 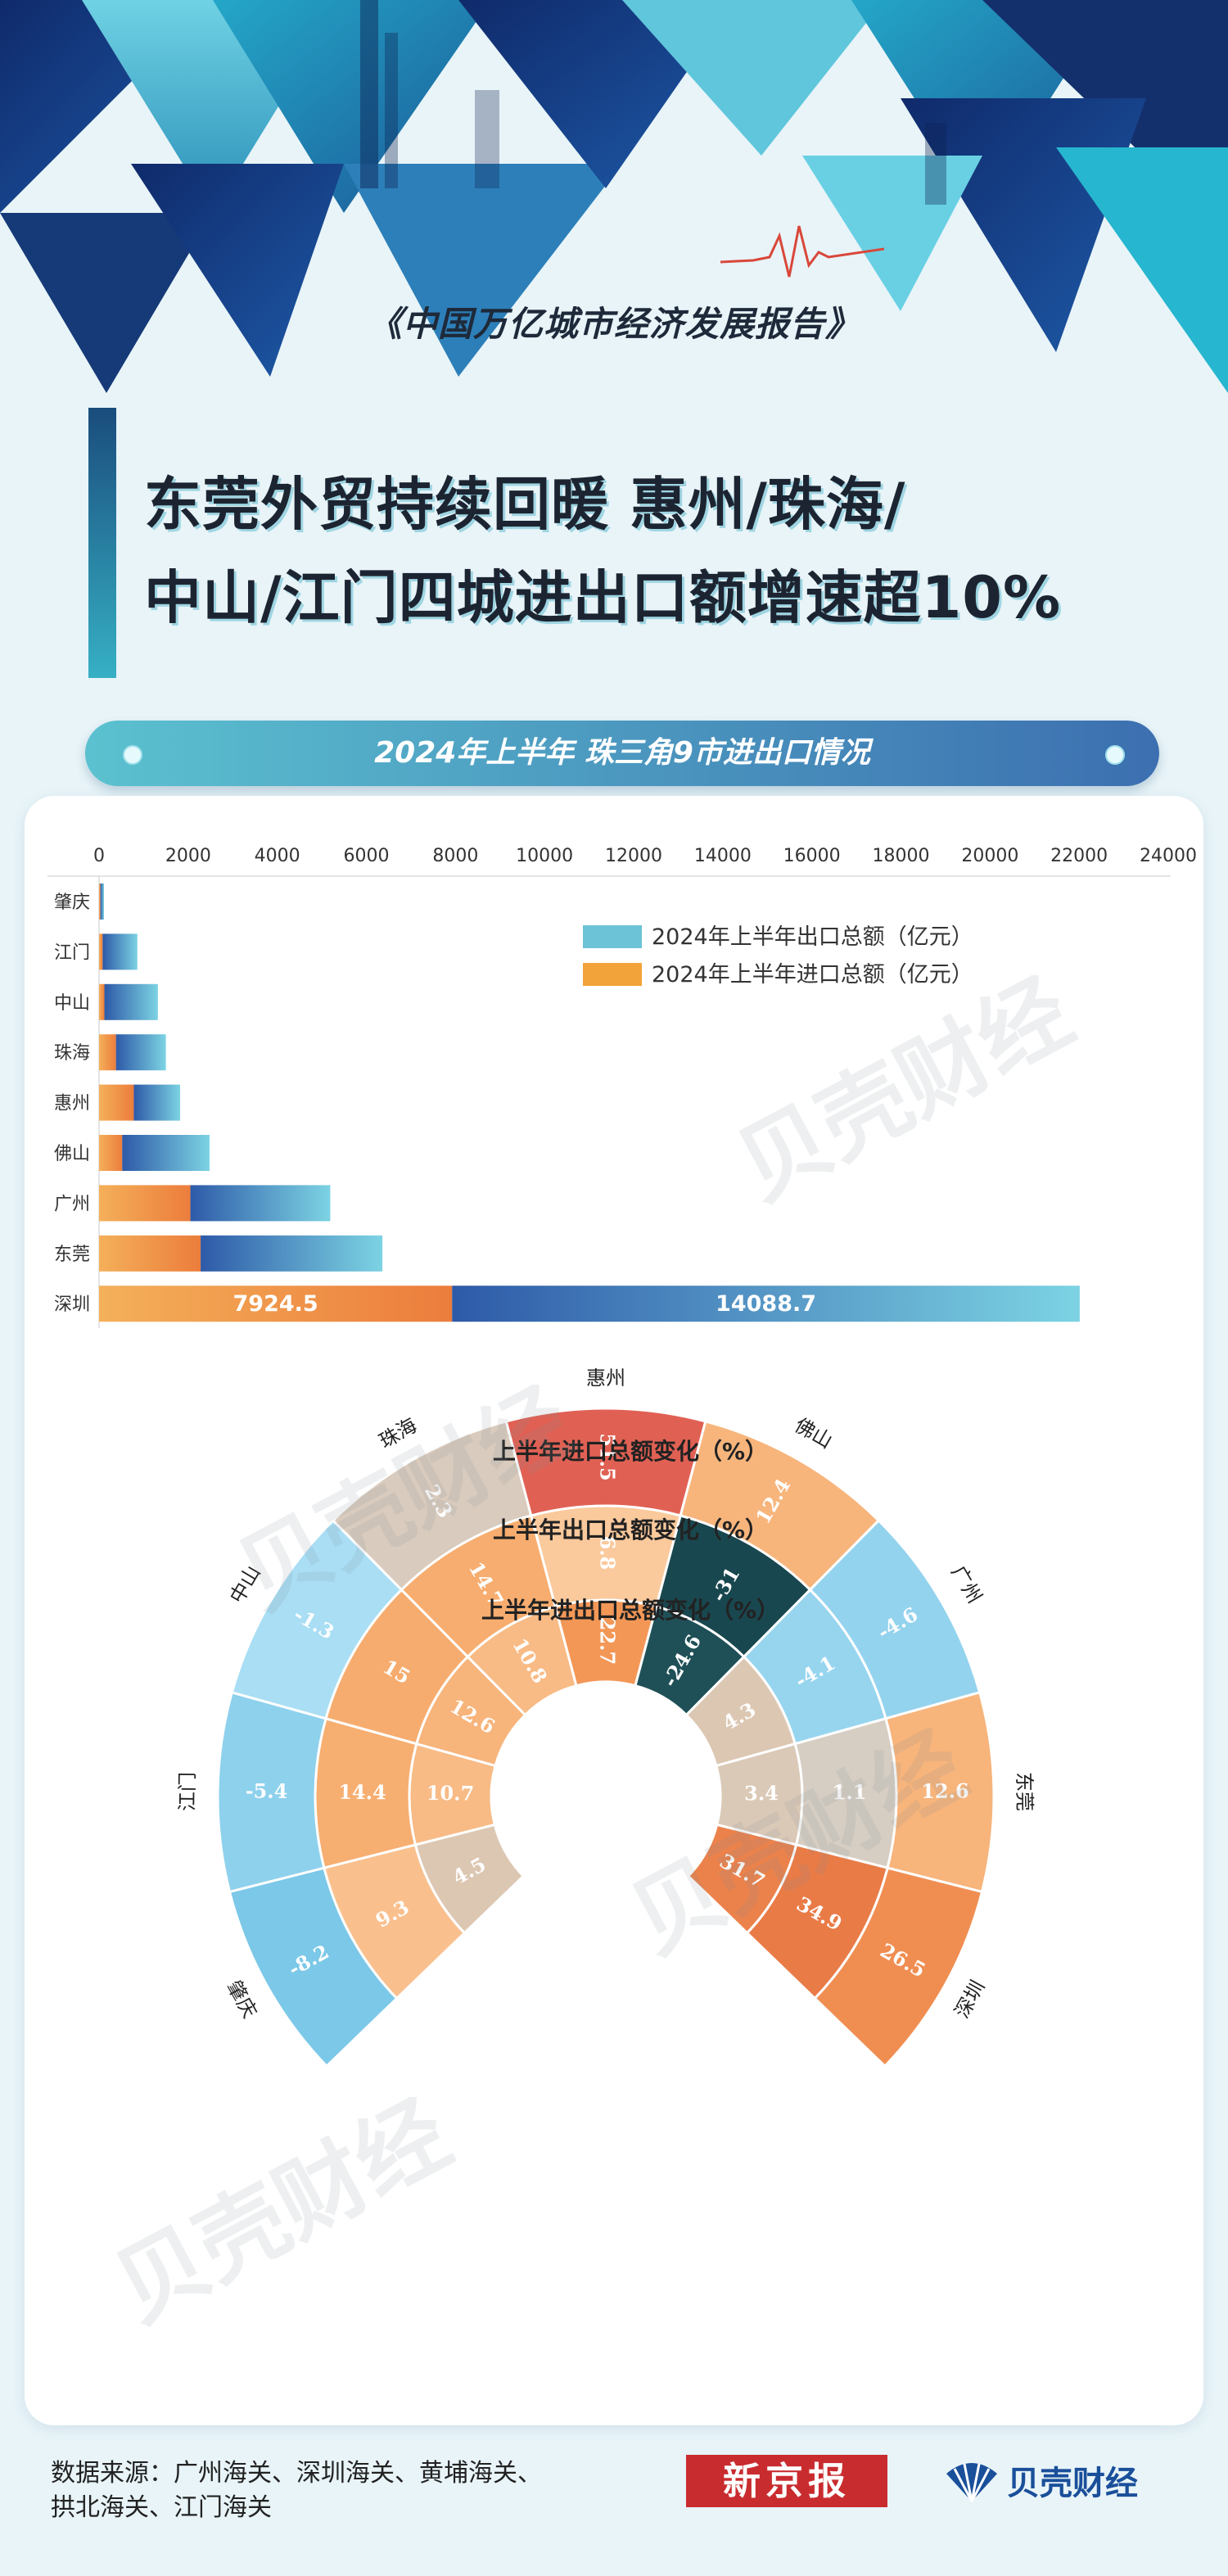 What do you see at coordinates (99, 856) in the screenshot?
I see `x-tick-label: 0` at bounding box center [99, 856].